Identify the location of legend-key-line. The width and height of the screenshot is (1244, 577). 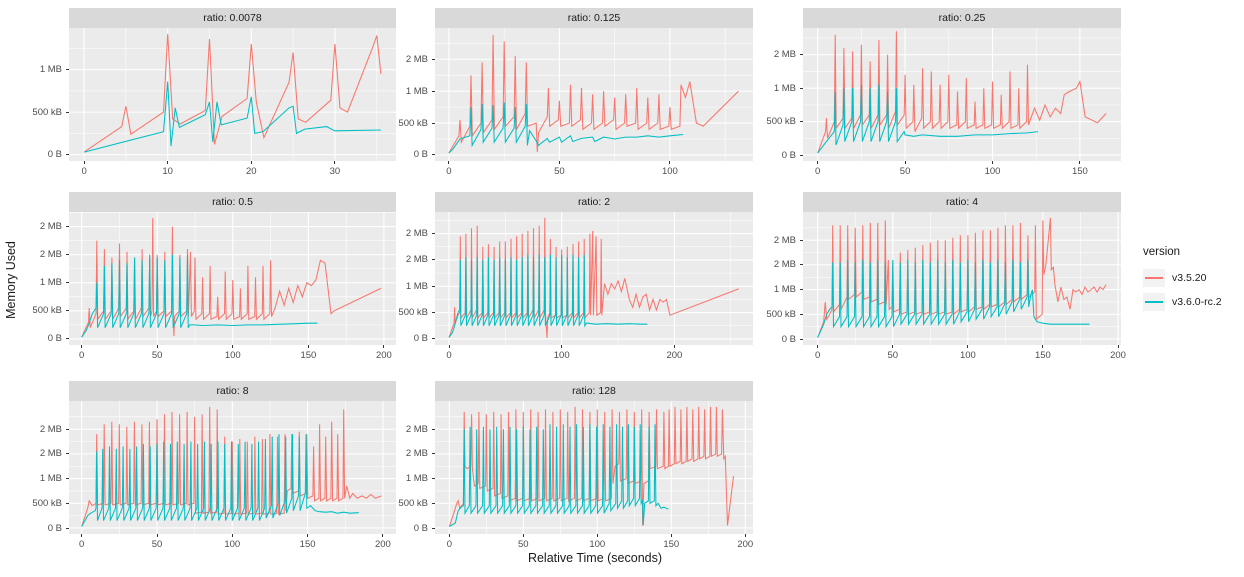
(1154, 277).